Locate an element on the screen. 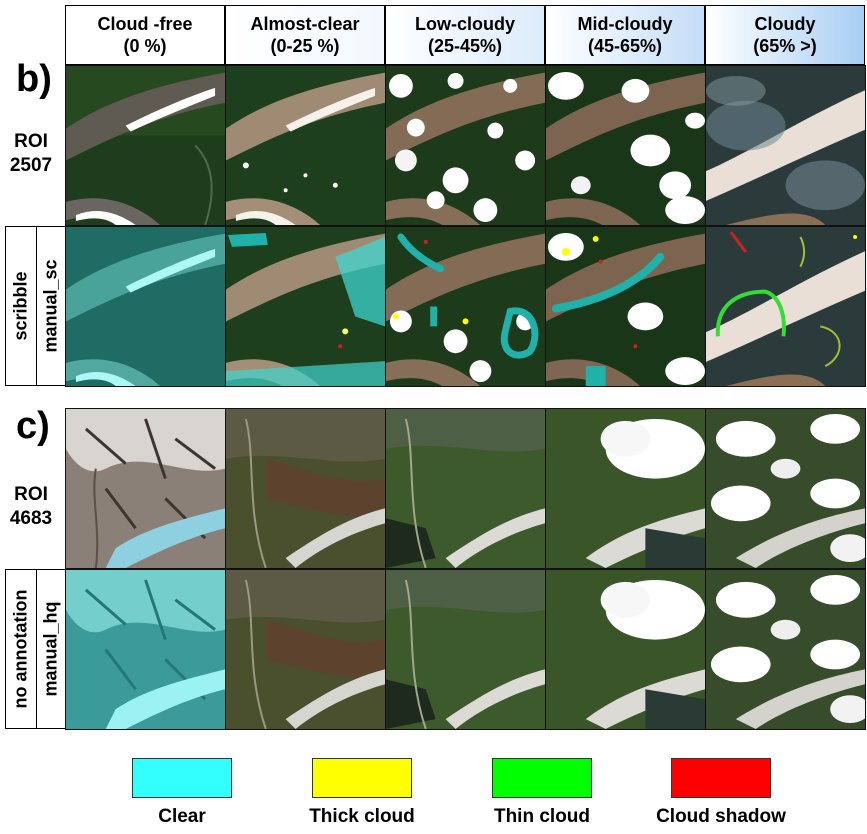 The width and height of the screenshot is (867, 834). column-header-mid-cloudy: Mid-cloudy (45-65%) is located at coordinates (625, 35).